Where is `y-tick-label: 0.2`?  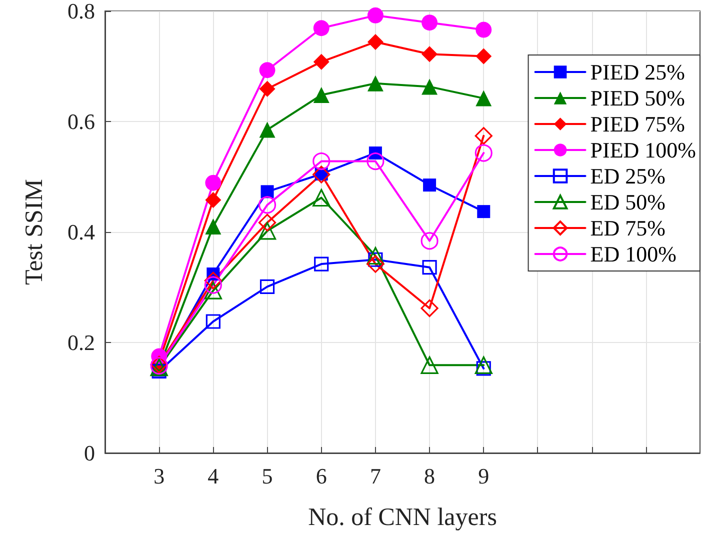
y-tick-label: 0.2 is located at coordinates (81, 342).